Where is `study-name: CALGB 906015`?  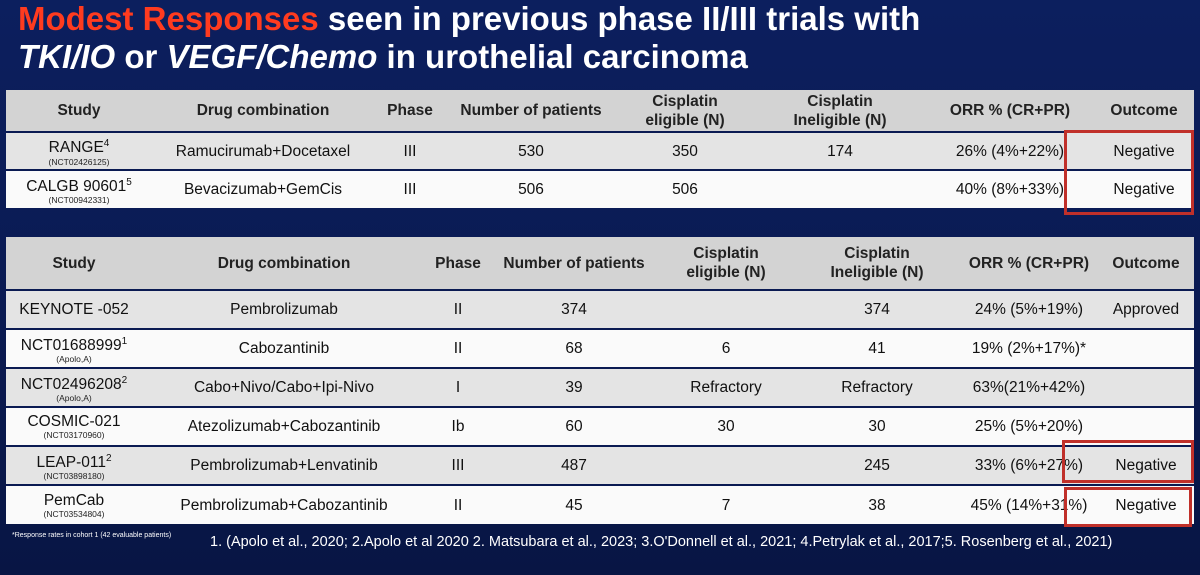
study-name: CALGB 906015 is located at coordinates (79, 184).